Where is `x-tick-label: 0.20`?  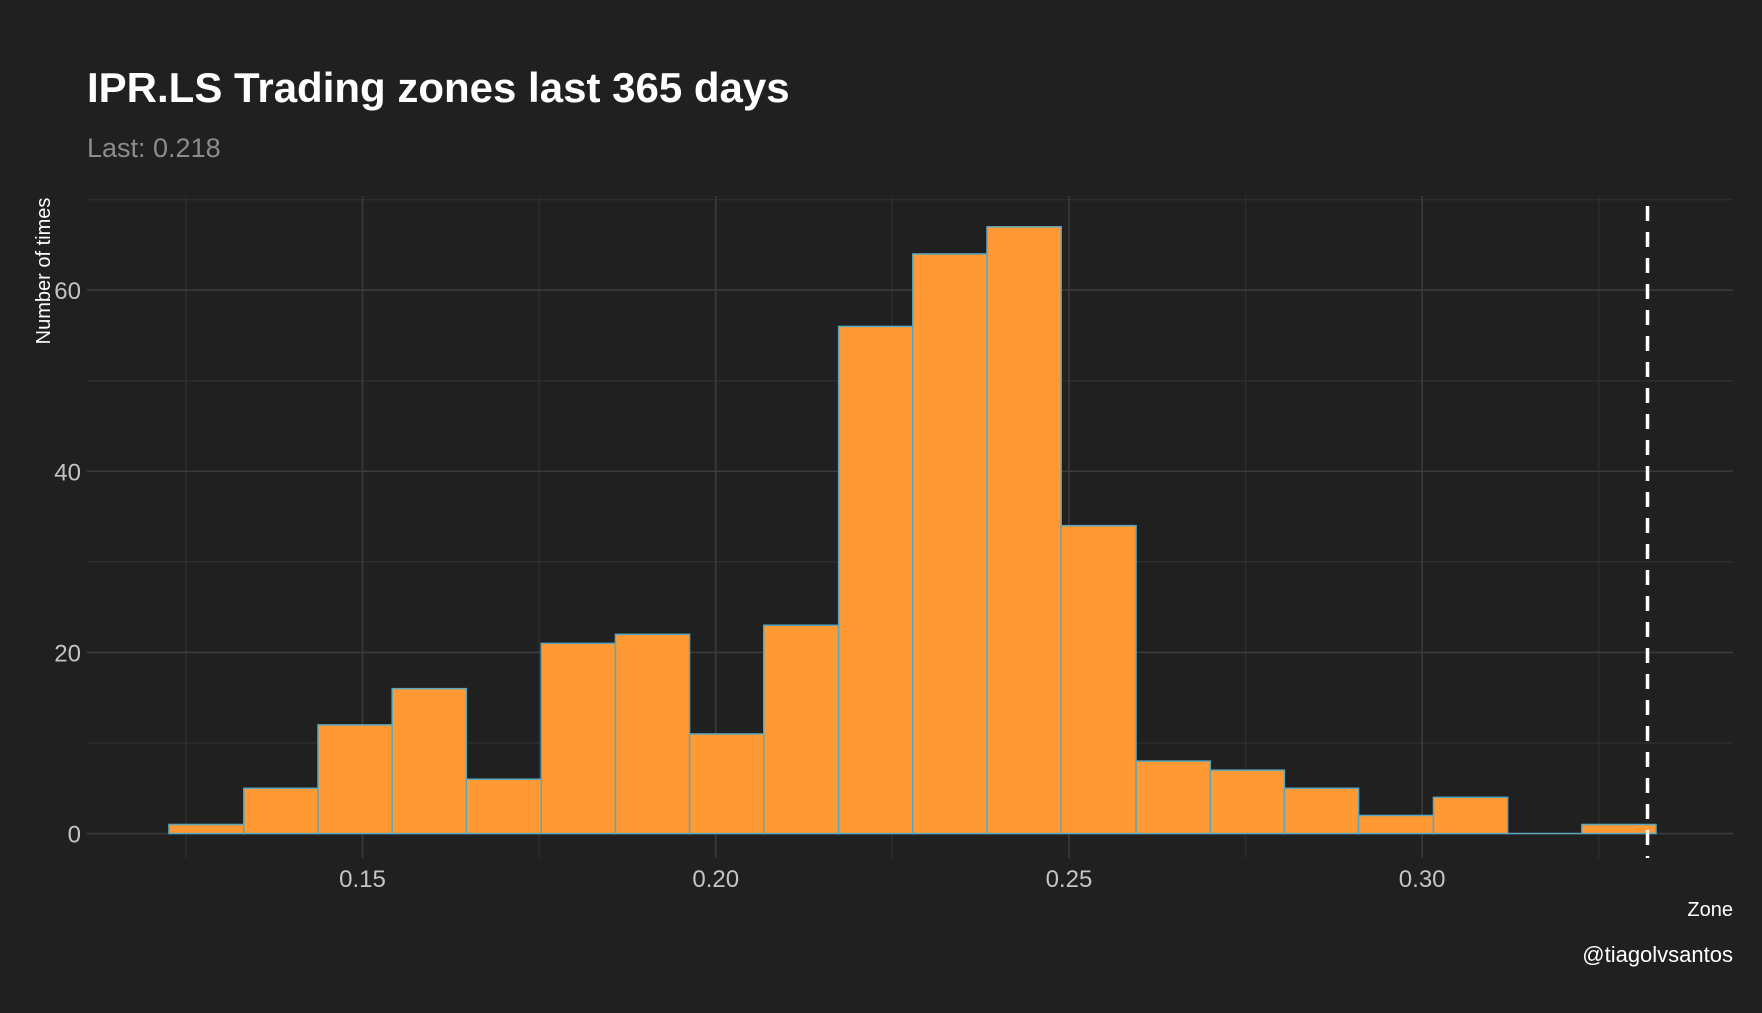 x-tick-label: 0.20 is located at coordinates (715, 879).